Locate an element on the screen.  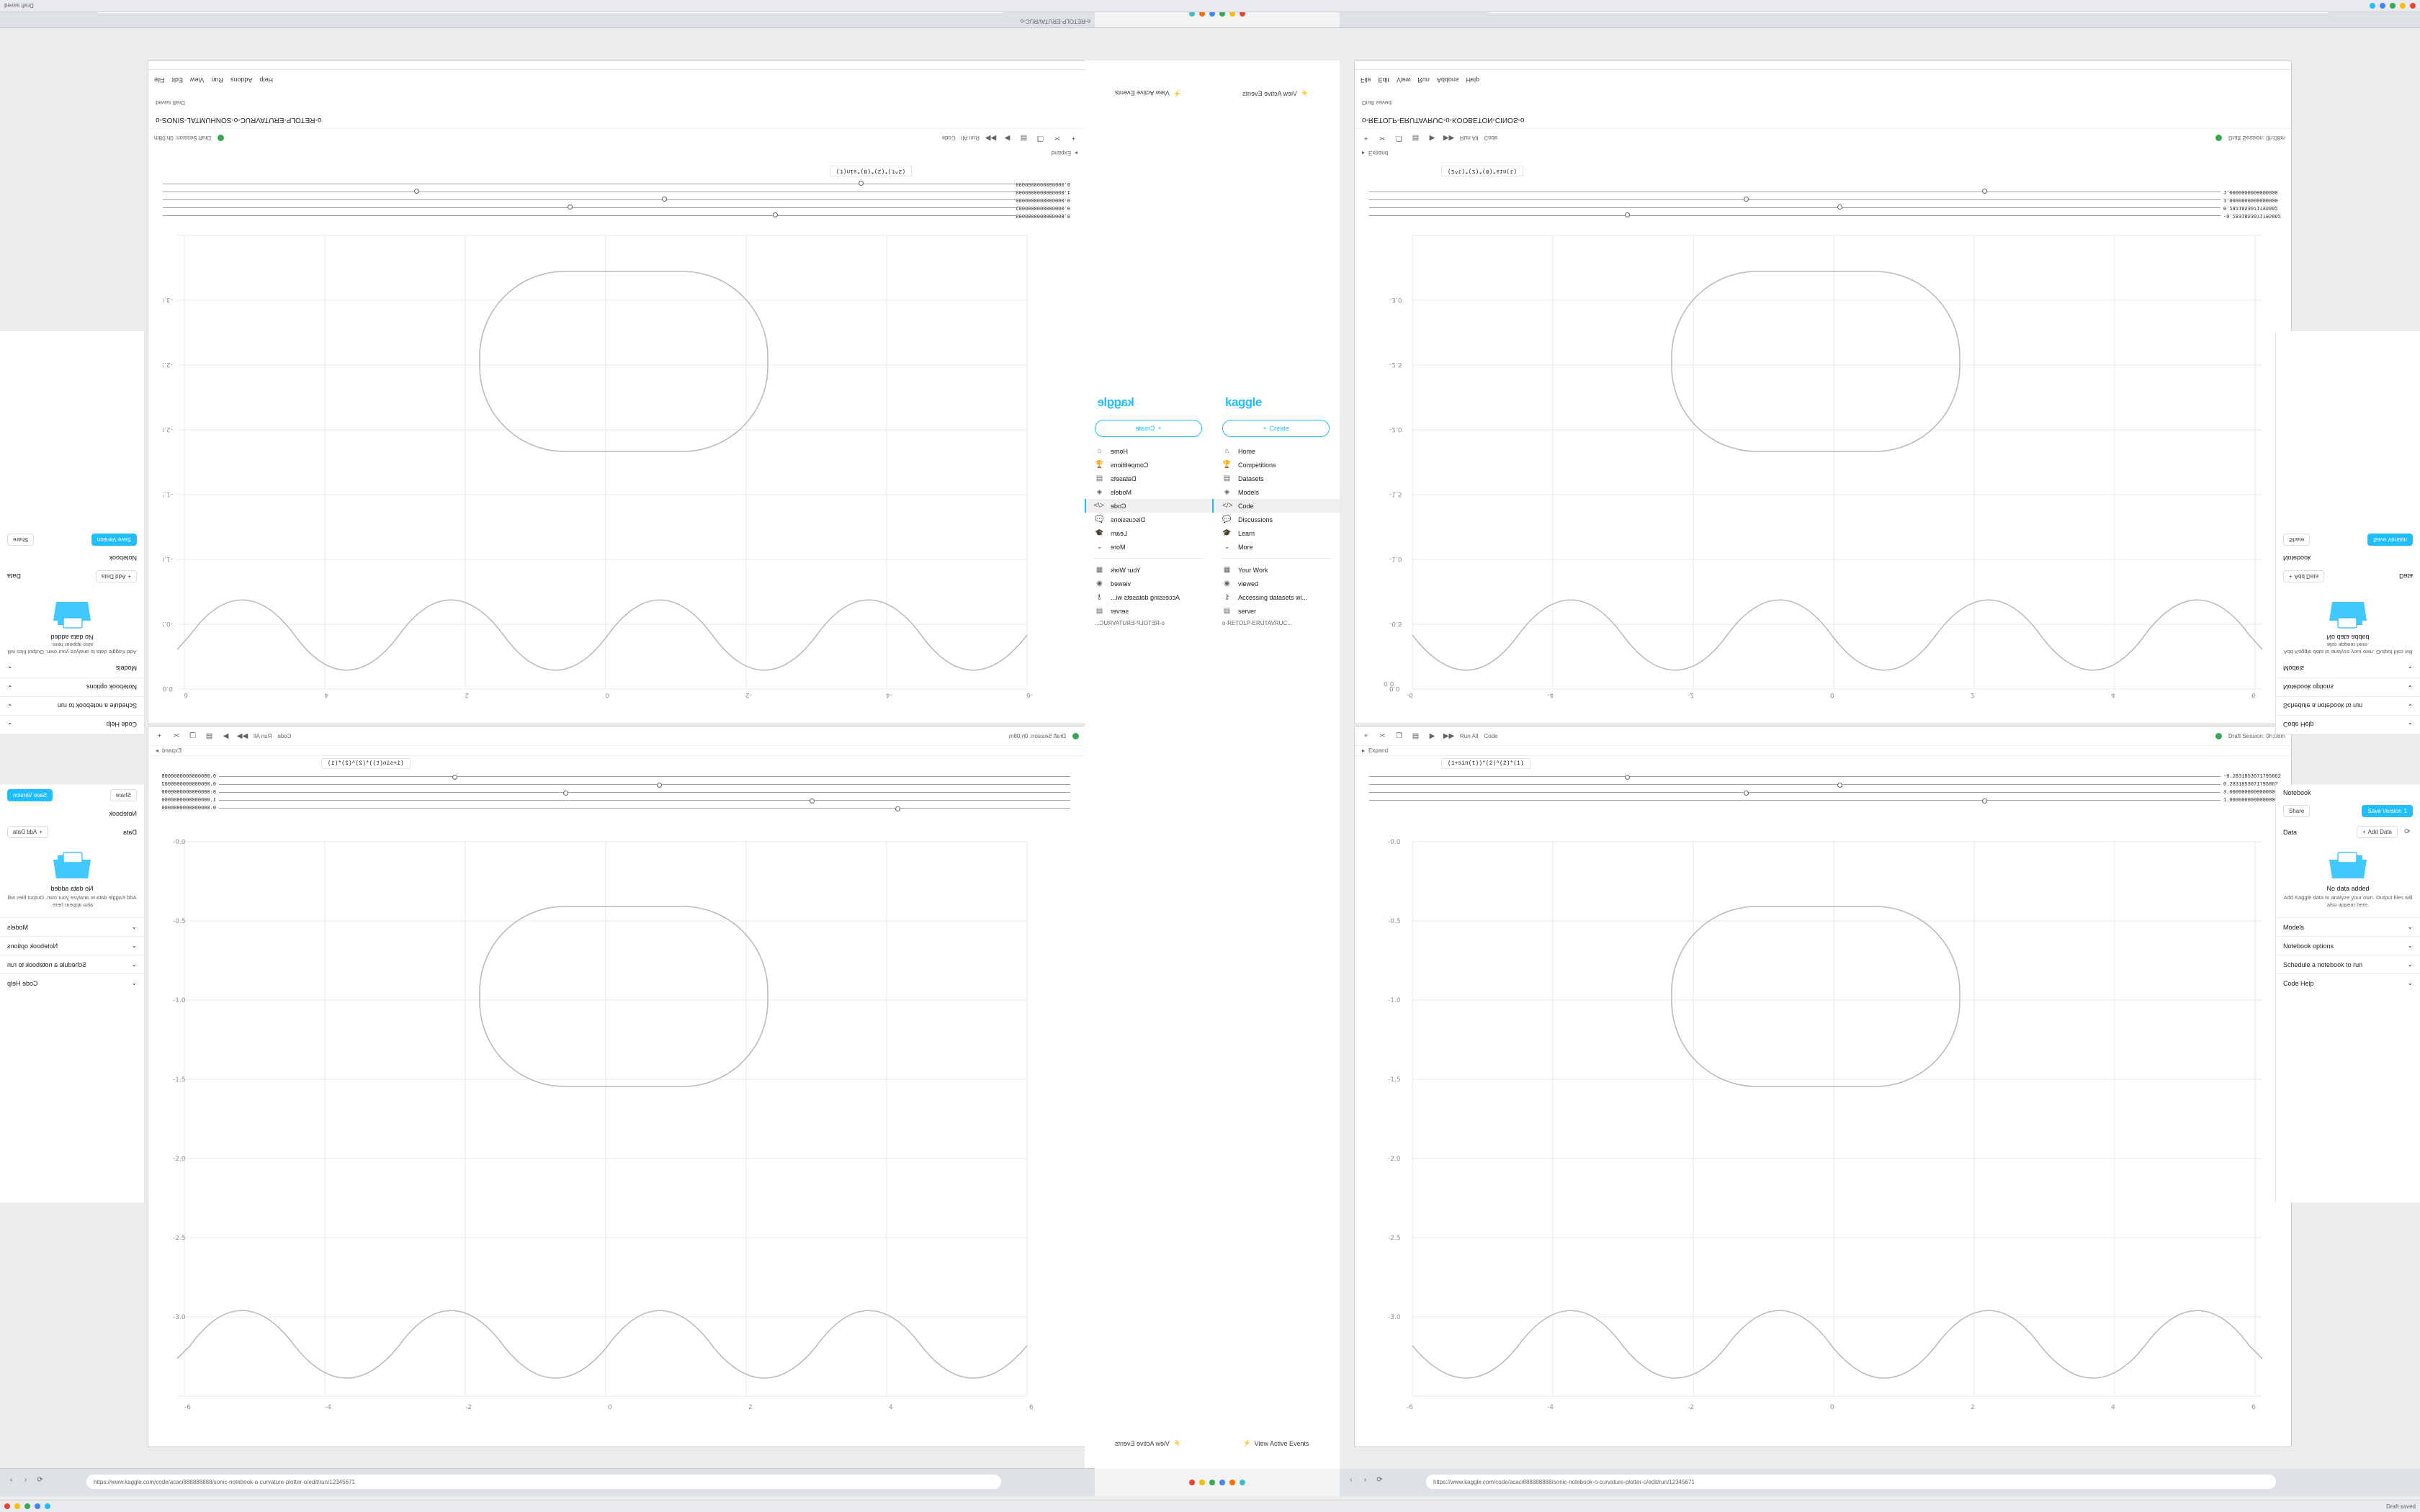
save-version-button: Save Version is located at coordinates (2390, 539).